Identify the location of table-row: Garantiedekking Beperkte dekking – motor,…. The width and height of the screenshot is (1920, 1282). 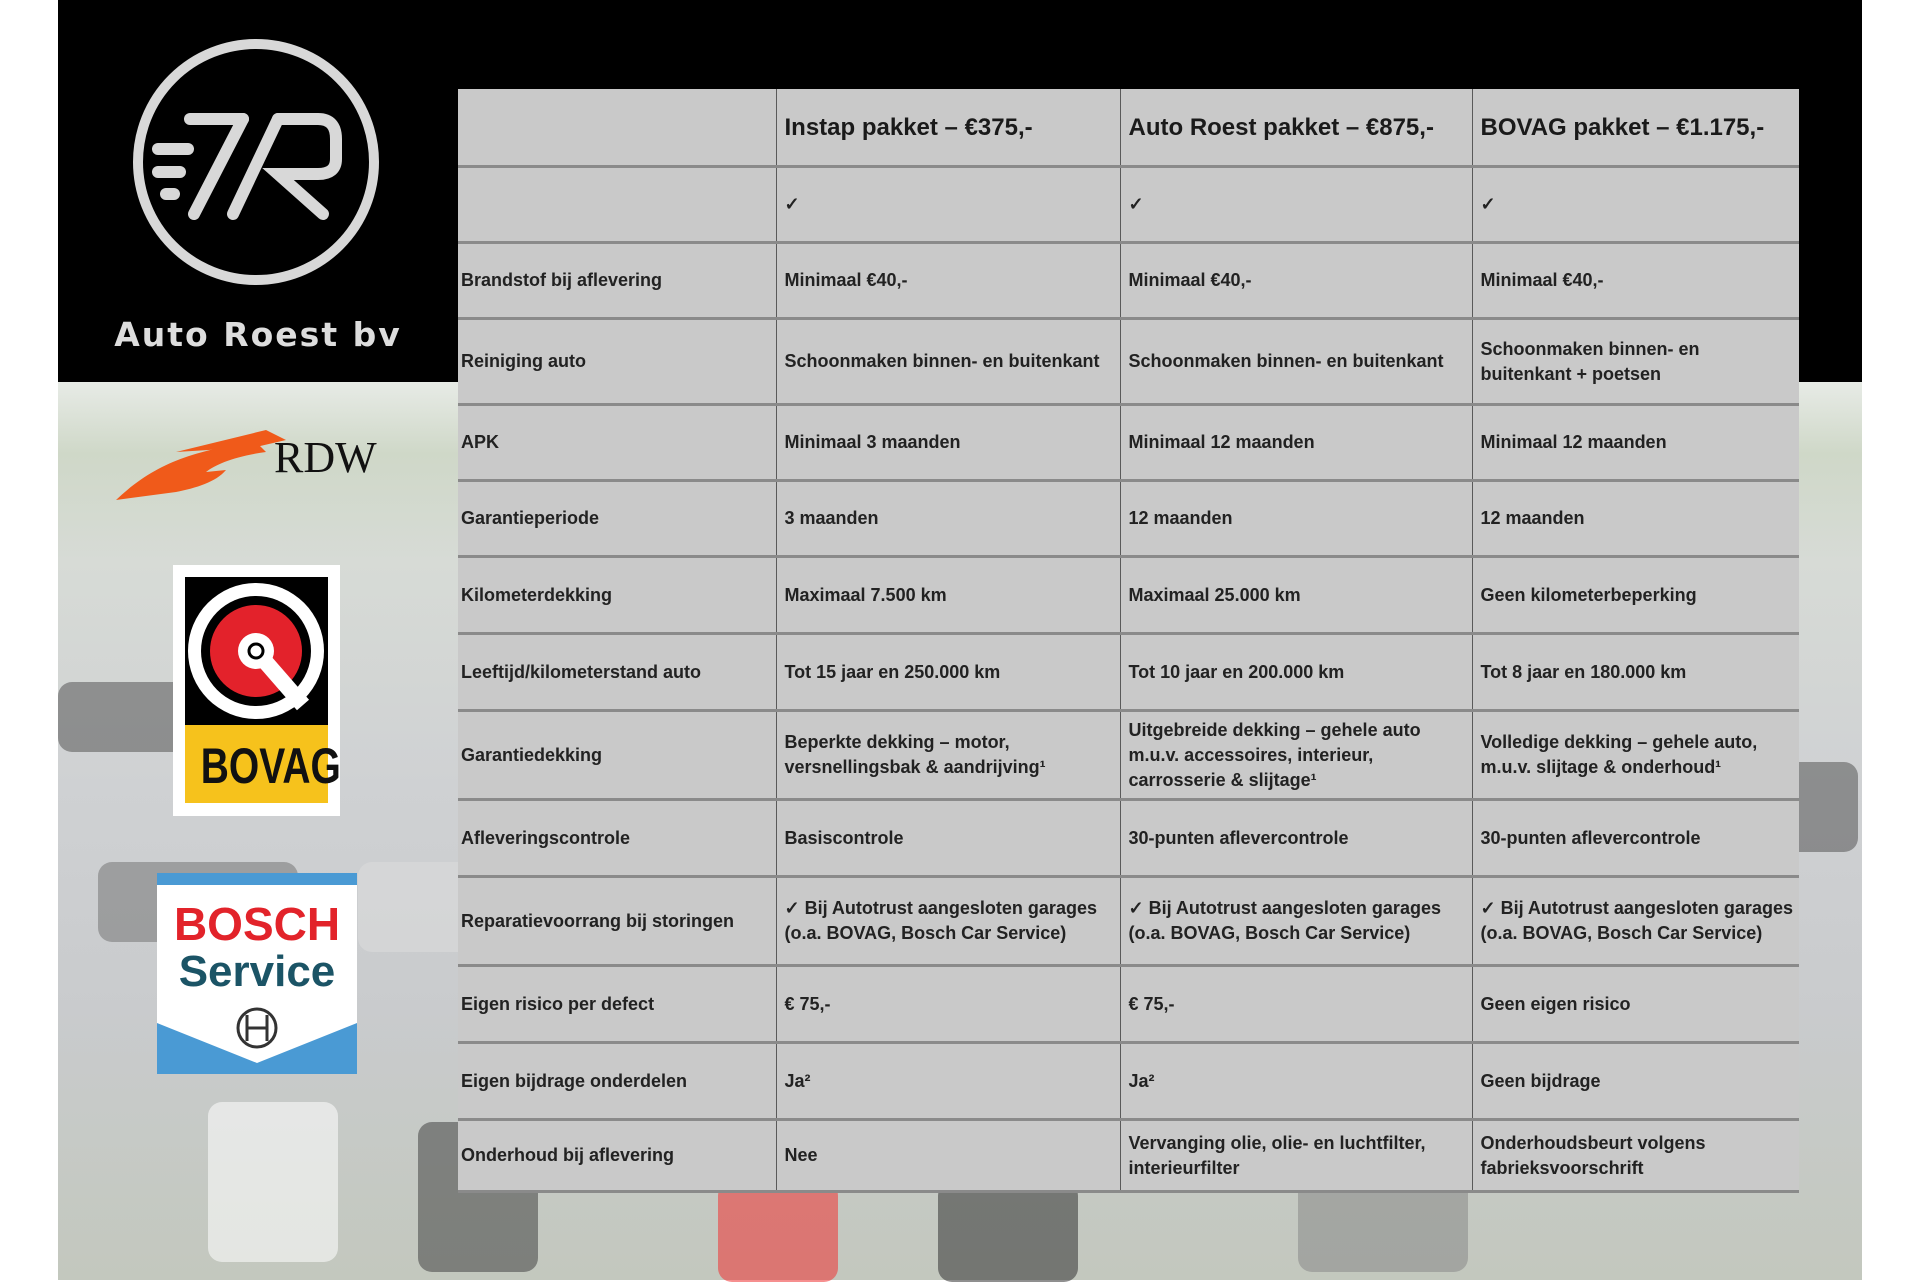
(1128, 755).